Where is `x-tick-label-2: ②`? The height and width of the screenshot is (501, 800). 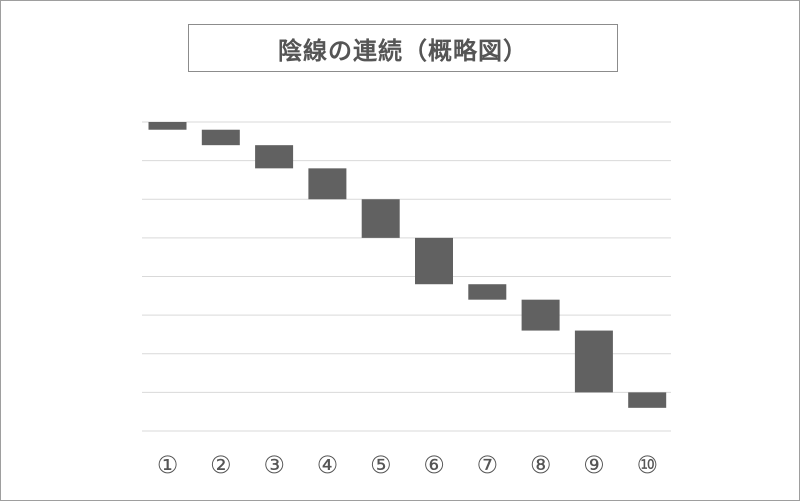 x-tick-label-2: ② is located at coordinates (221, 465).